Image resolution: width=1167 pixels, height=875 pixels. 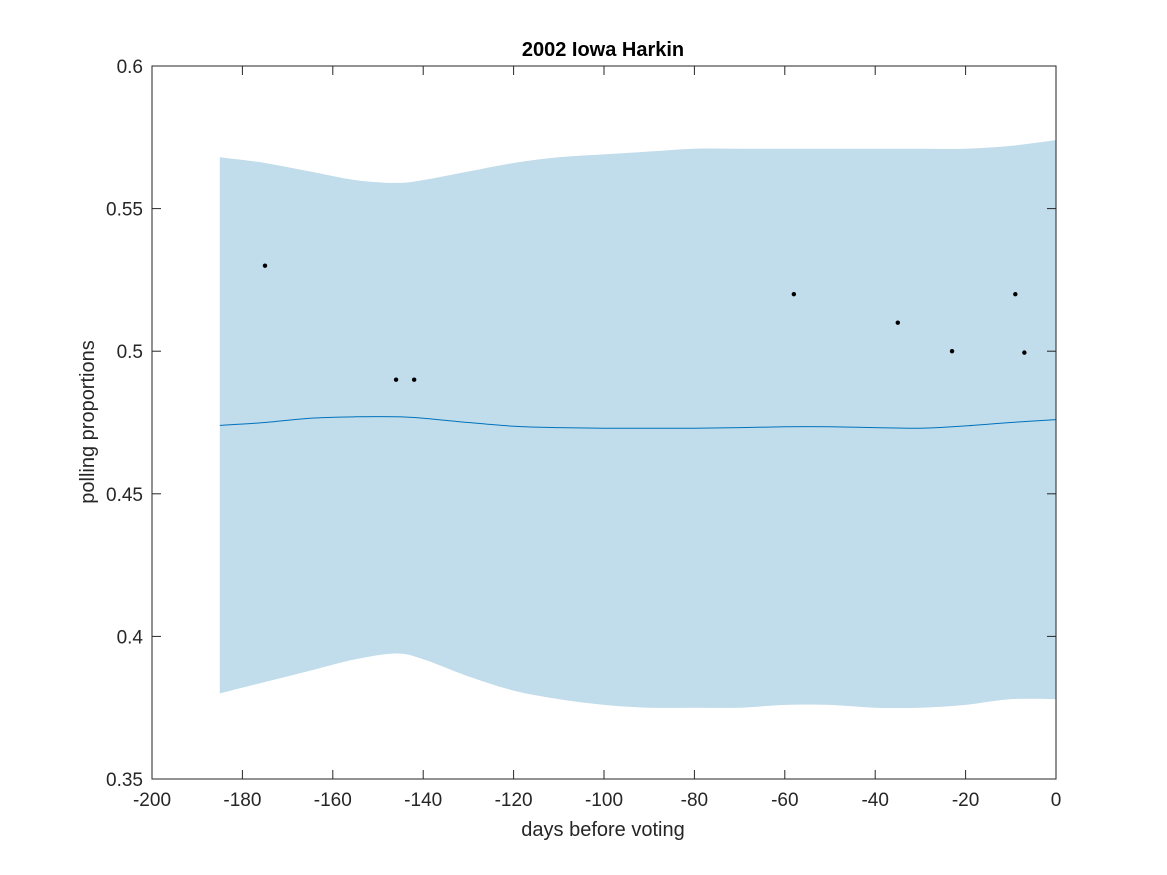 What do you see at coordinates (130, 352) in the screenshot?
I see `y-tick-label: 0.5` at bounding box center [130, 352].